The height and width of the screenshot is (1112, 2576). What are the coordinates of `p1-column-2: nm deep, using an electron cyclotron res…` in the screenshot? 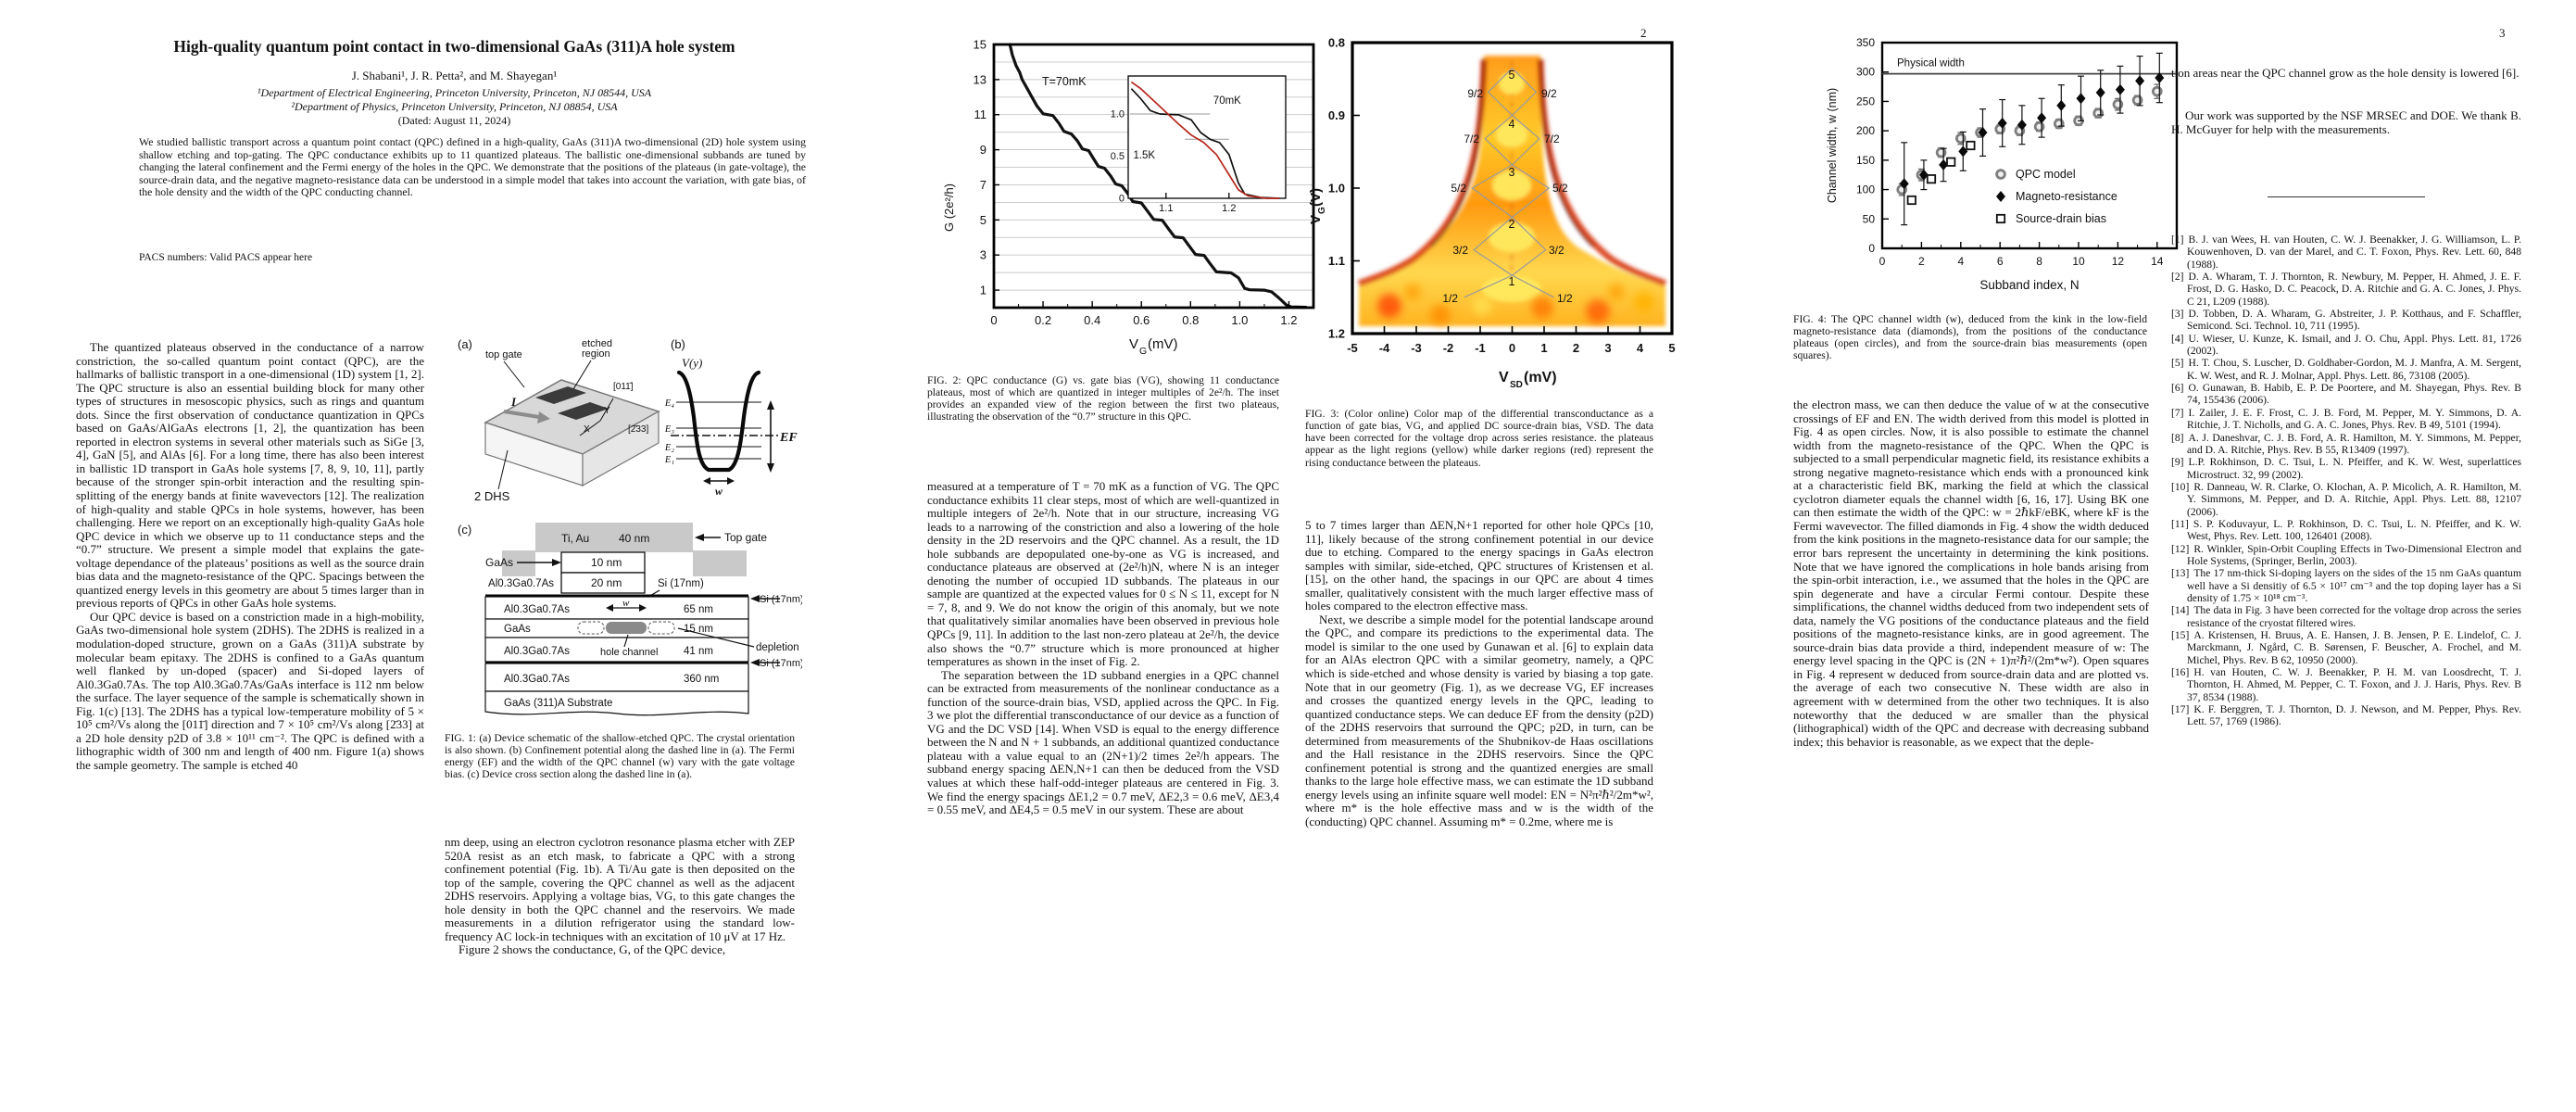 It's located at (620, 940).